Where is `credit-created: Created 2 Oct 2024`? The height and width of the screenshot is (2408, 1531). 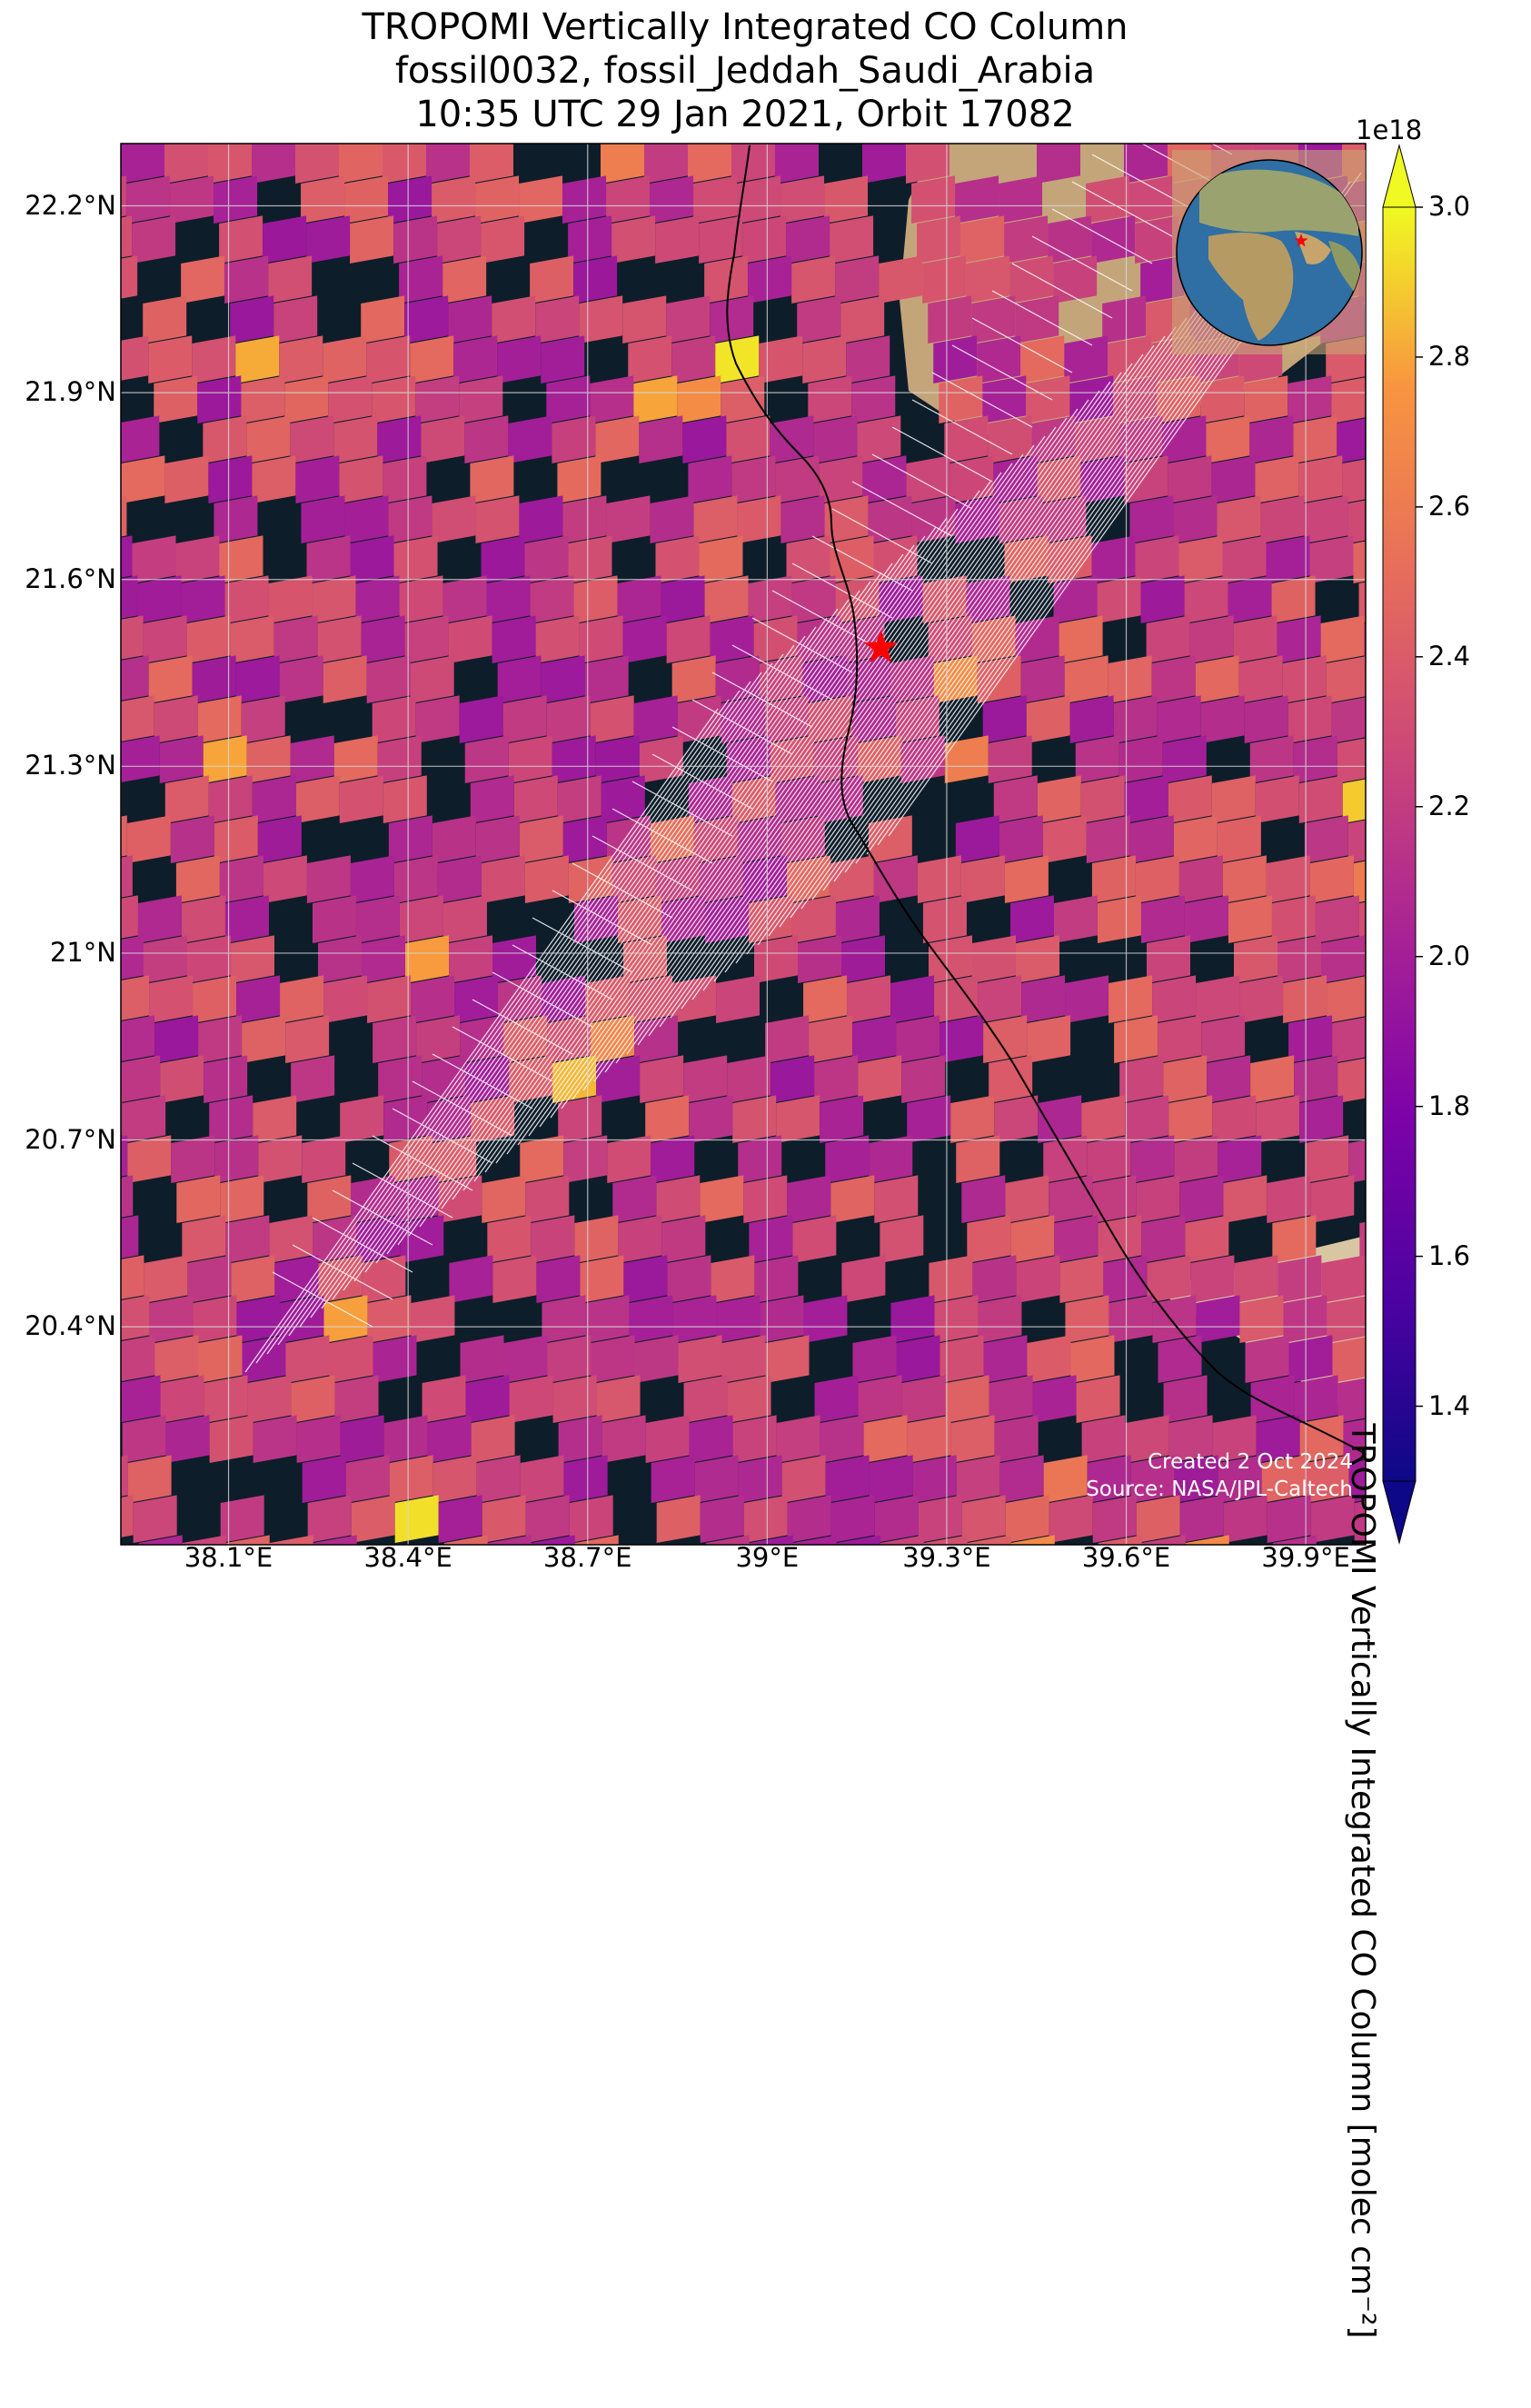 credit-created: Created 2 Oct 2024 is located at coordinates (1250, 1462).